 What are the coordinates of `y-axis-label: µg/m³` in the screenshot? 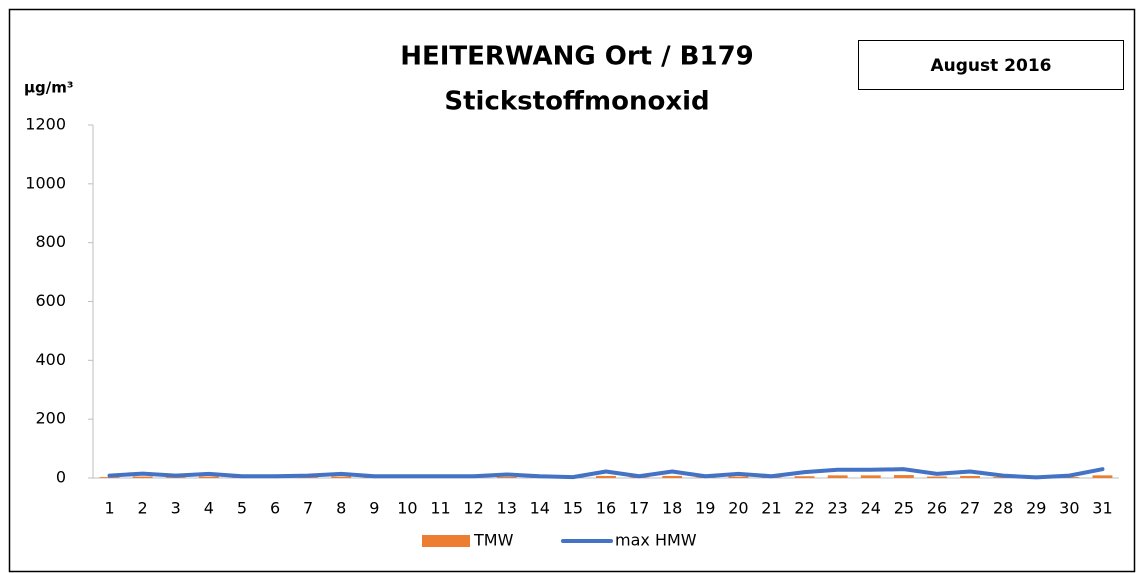 It's located at (48, 88).